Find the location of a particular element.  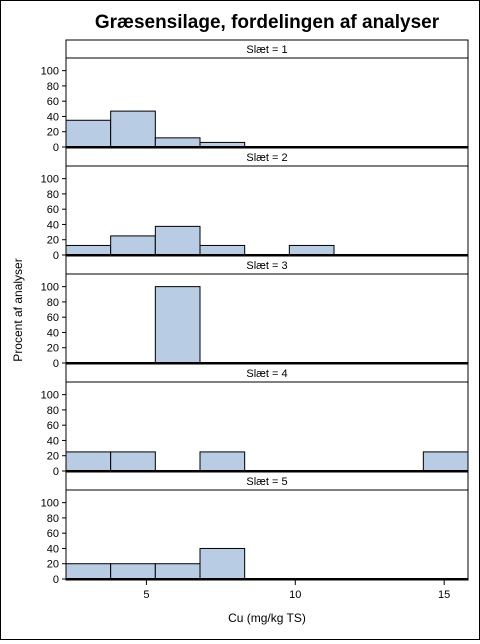

panel-header-label: Slæt = 1 is located at coordinates (266, 50).